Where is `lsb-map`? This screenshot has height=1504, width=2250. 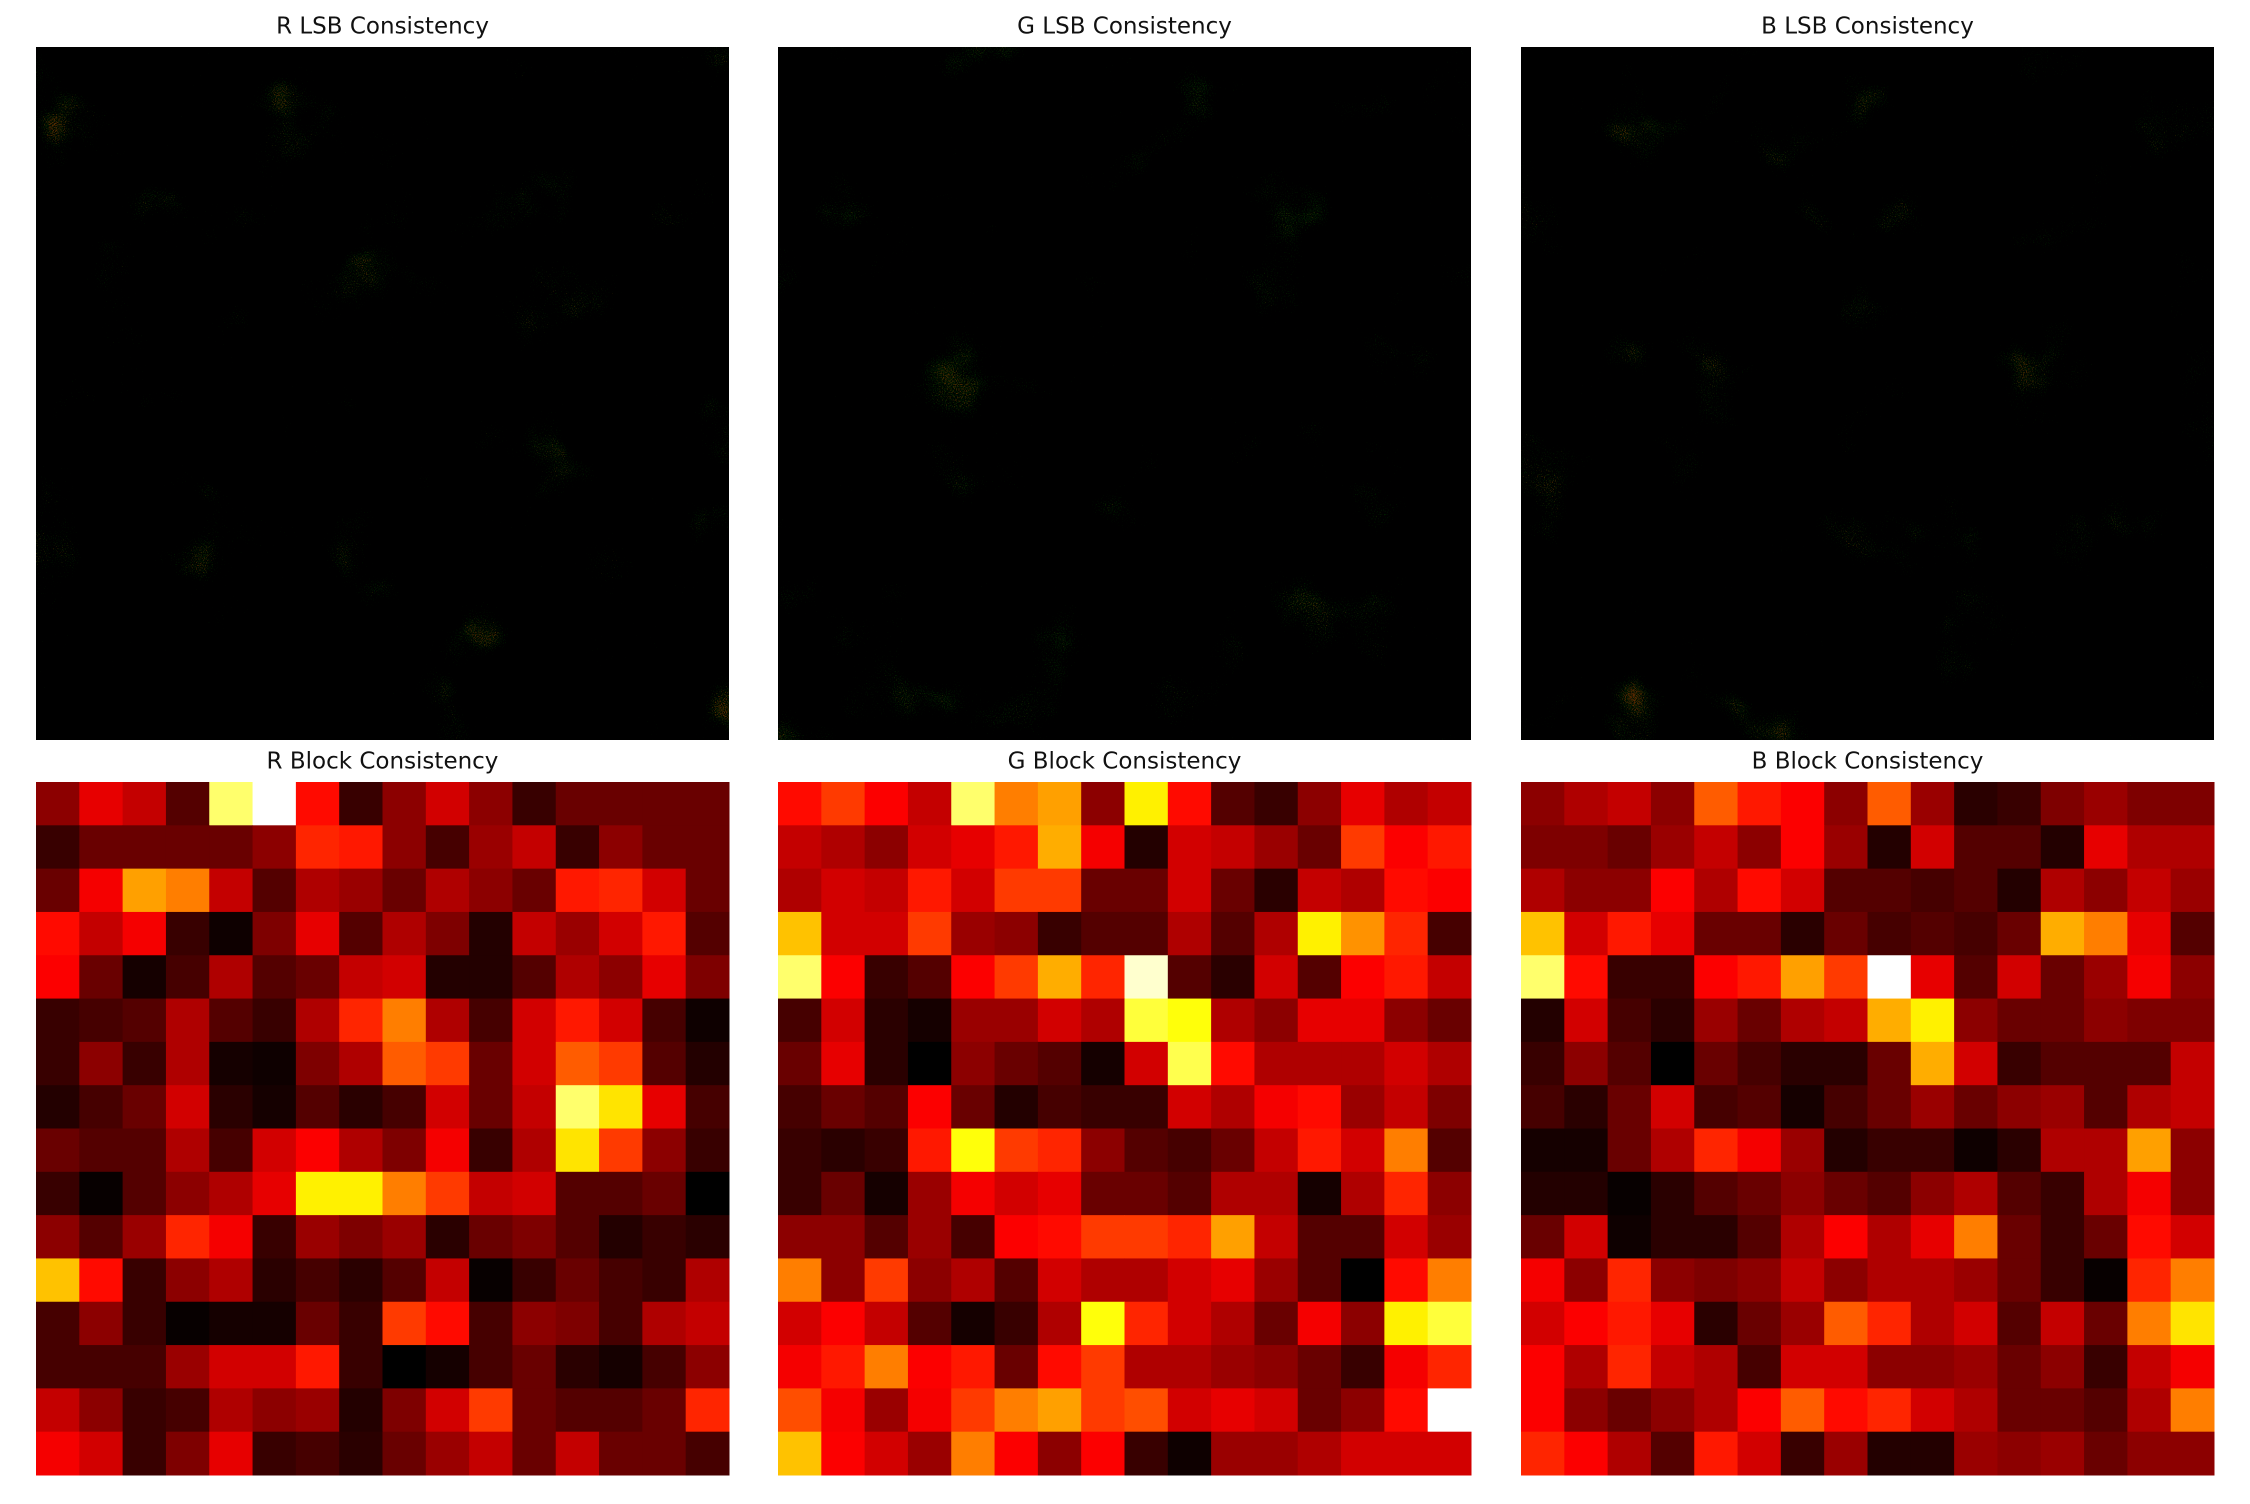 lsb-map is located at coordinates (1867, 393).